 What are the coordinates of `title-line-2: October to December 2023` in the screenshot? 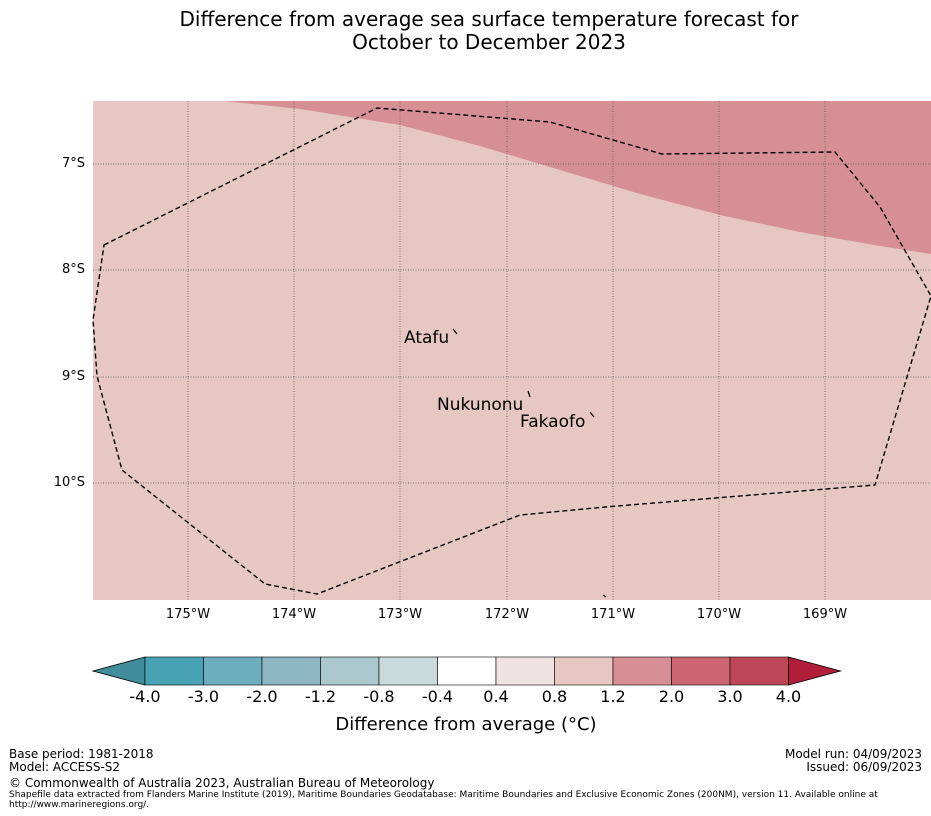 It's located at (489, 42).